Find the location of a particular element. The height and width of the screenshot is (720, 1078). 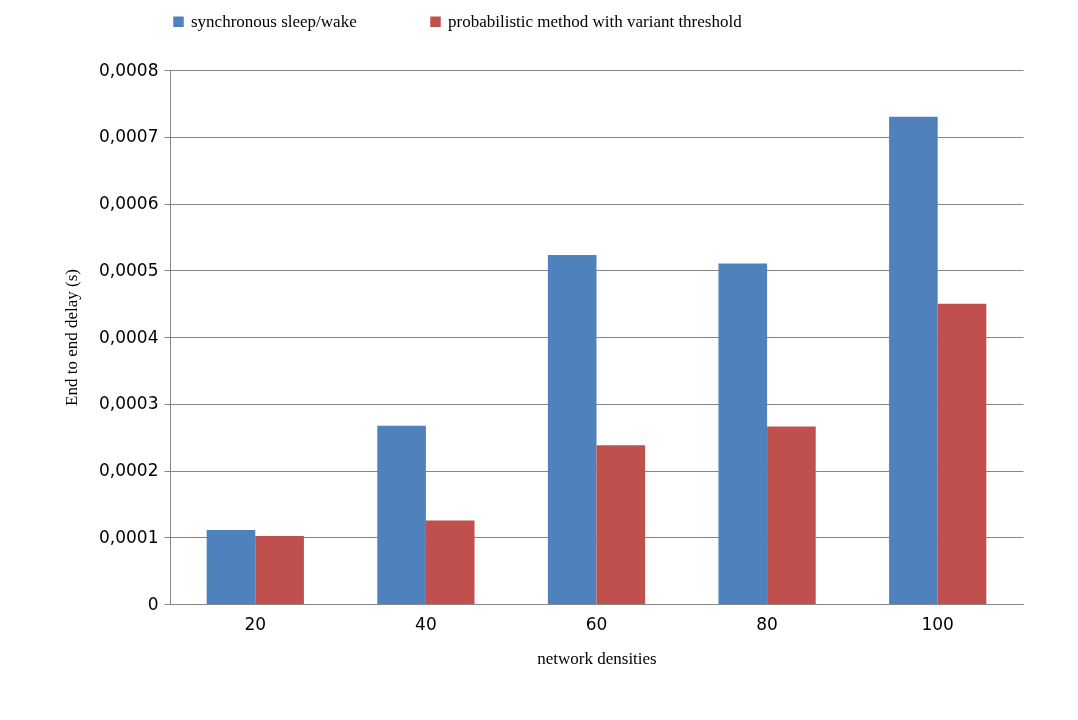

y-tick-label: 0,0004 is located at coordinates (129, 336).